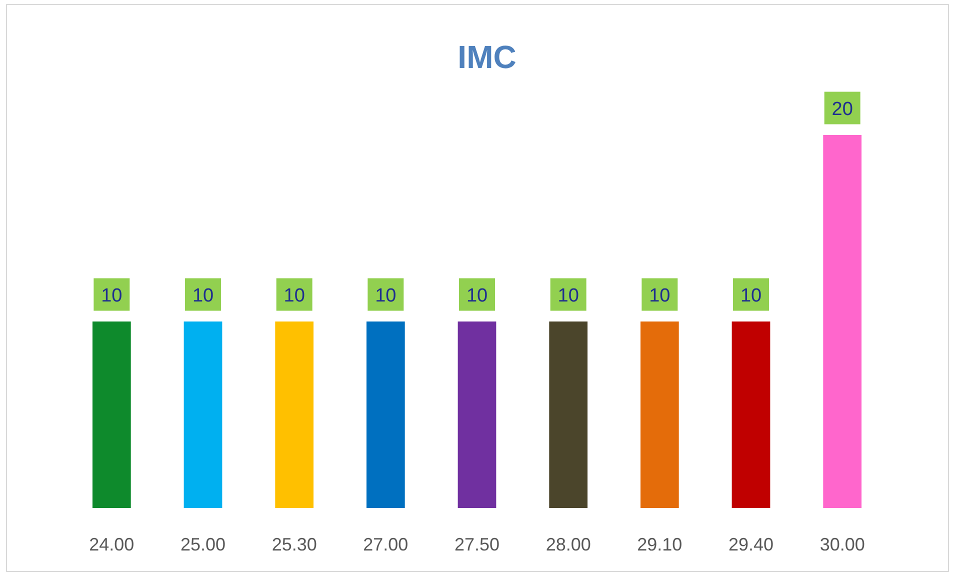  Describe the element at coordinates (487, 56) in the screenshot. I see `chart-title: IMC` at that location.